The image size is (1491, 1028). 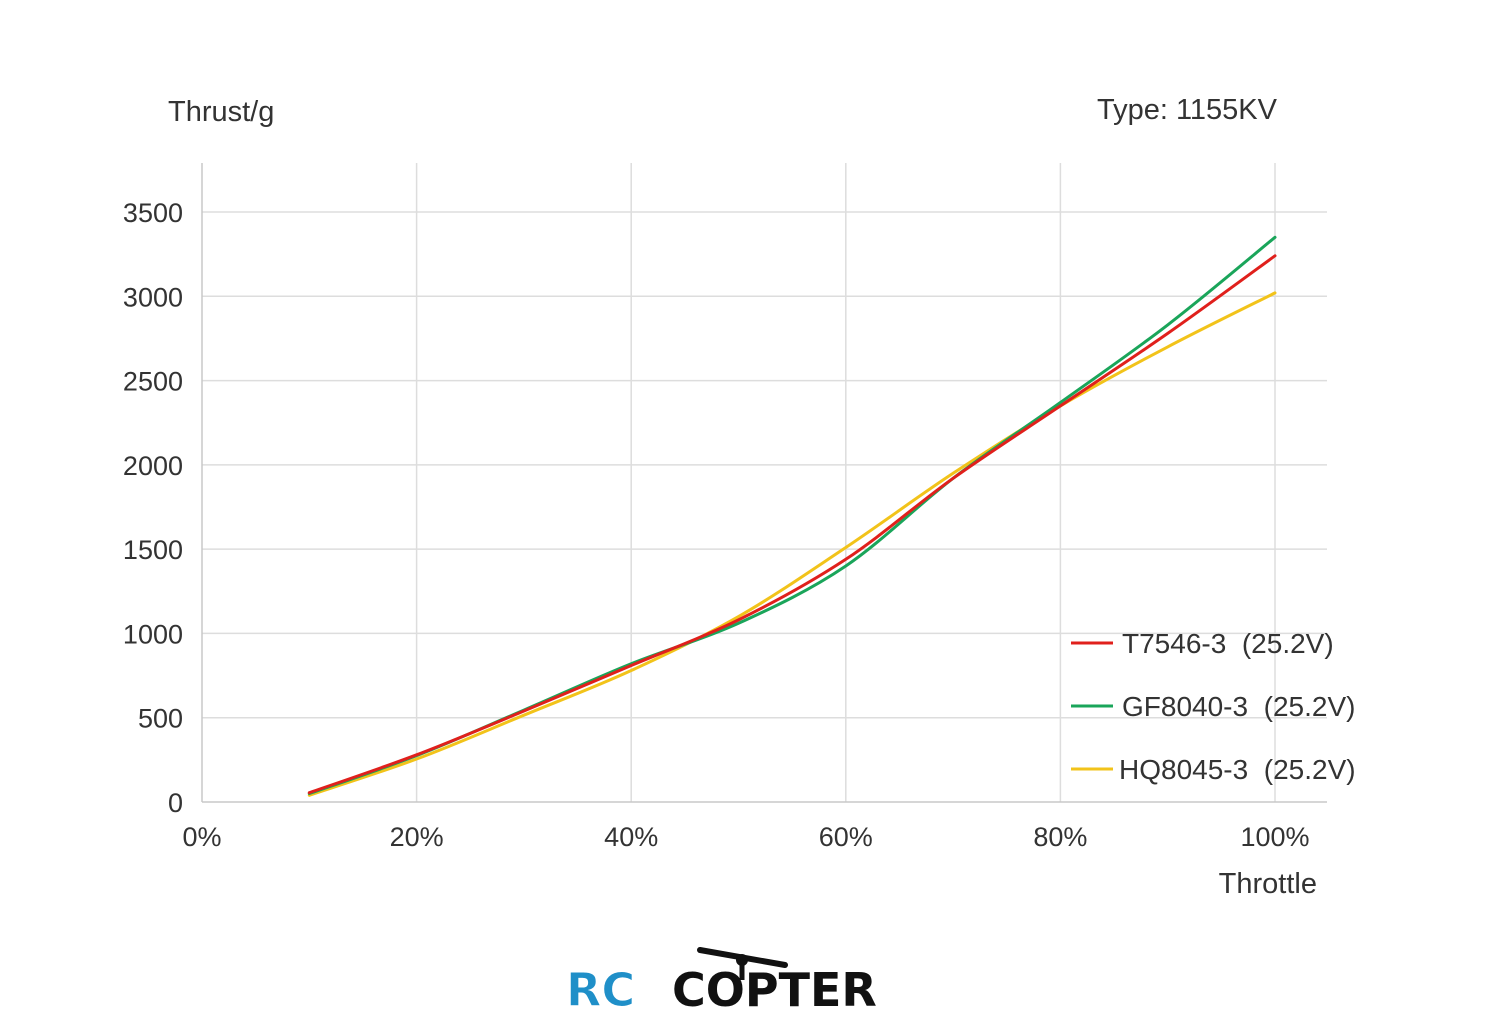 What do you see at coordinates (153, 550) in the screenshot?
I see `y-tick-label: 1500` at bounding box center [153, 550].